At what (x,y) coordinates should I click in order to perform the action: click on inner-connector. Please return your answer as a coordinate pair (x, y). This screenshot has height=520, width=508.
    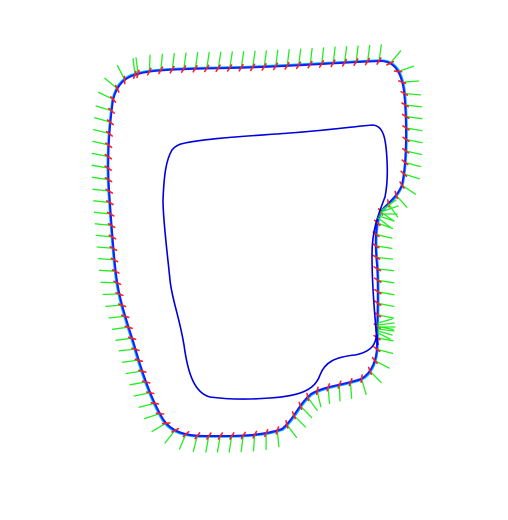
    Looking at the image, I should click on (377, 337).